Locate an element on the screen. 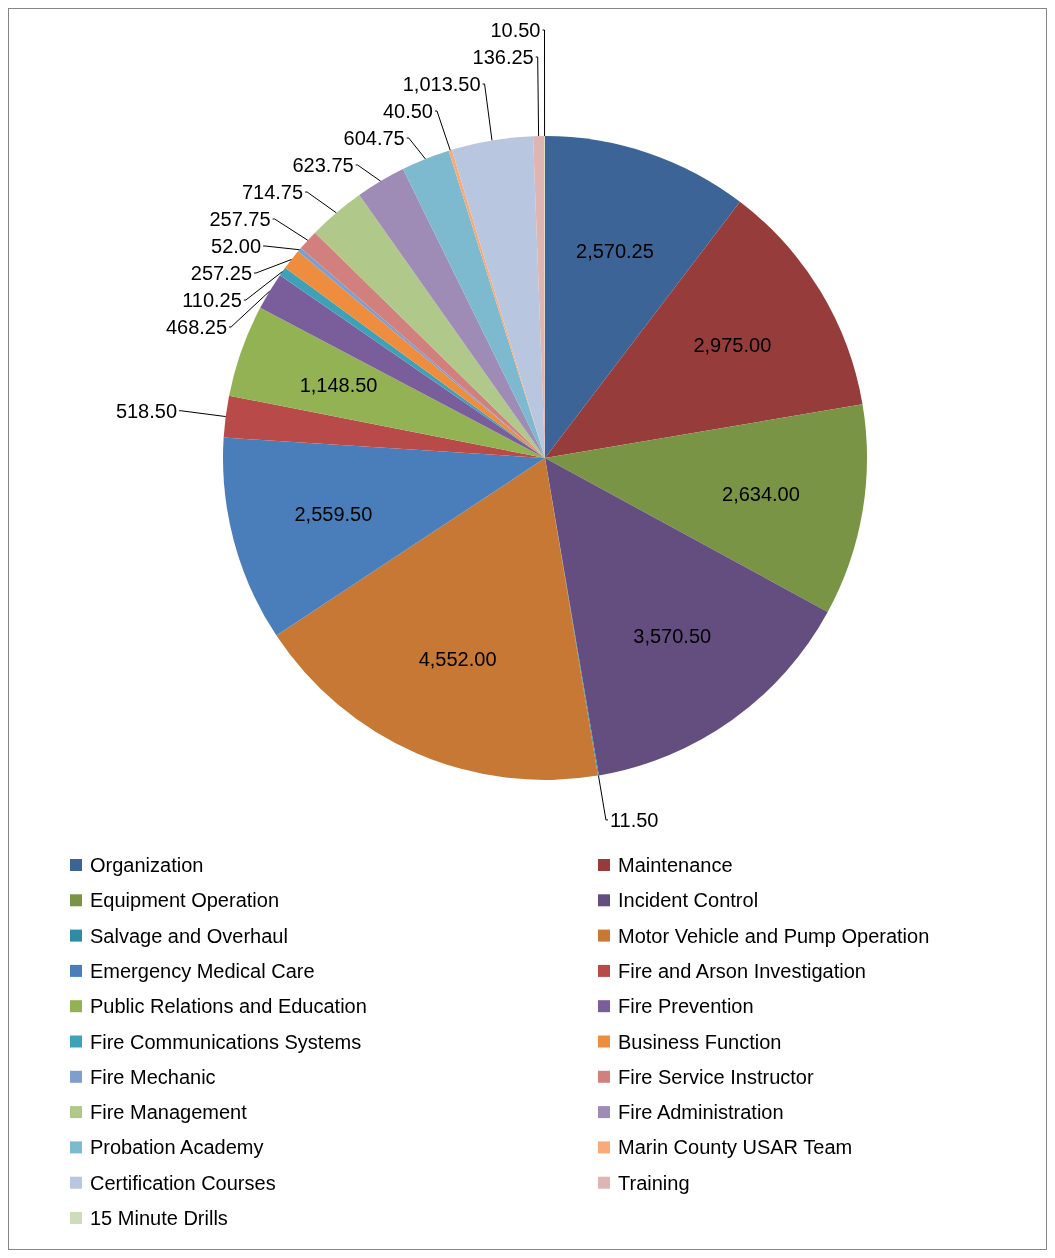 Image resolution: width=1055 pixels, height=1258 pixels. data-label: 714.75 is located at coordinates (272, 192).